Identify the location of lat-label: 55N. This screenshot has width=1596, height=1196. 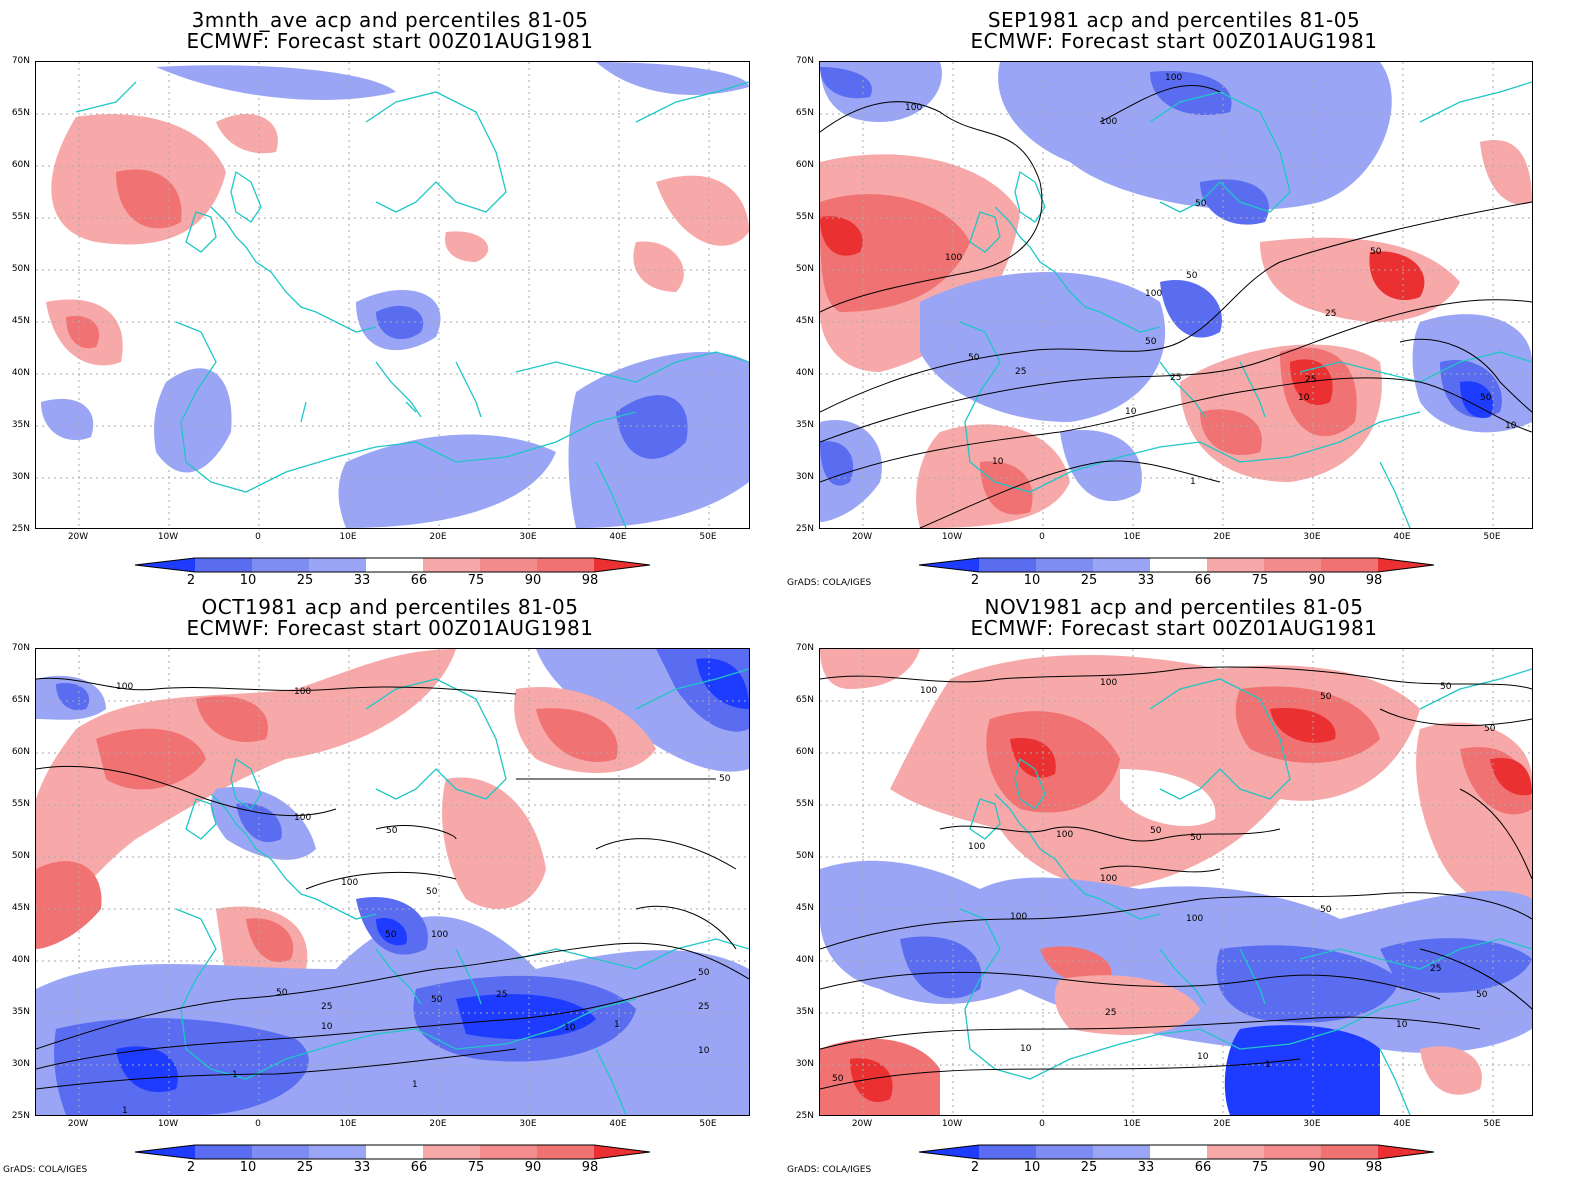
(804, 217).